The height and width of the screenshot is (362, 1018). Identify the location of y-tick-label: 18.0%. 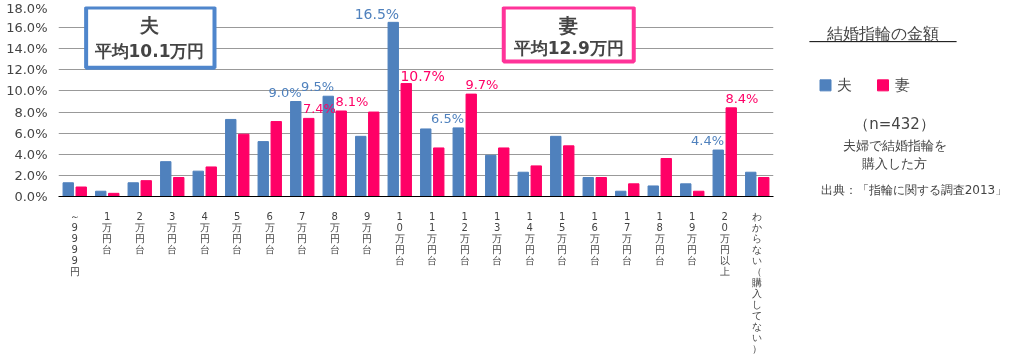
(27, 8).